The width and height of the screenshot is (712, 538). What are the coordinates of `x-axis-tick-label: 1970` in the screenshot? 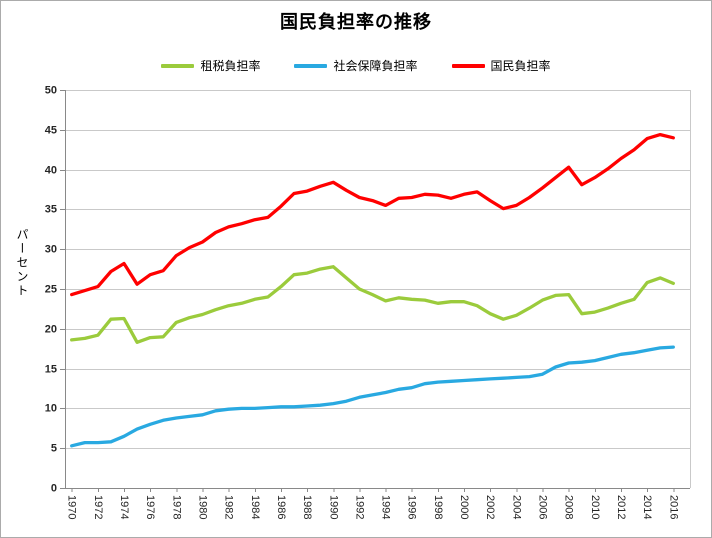 It's located at (72, 507).